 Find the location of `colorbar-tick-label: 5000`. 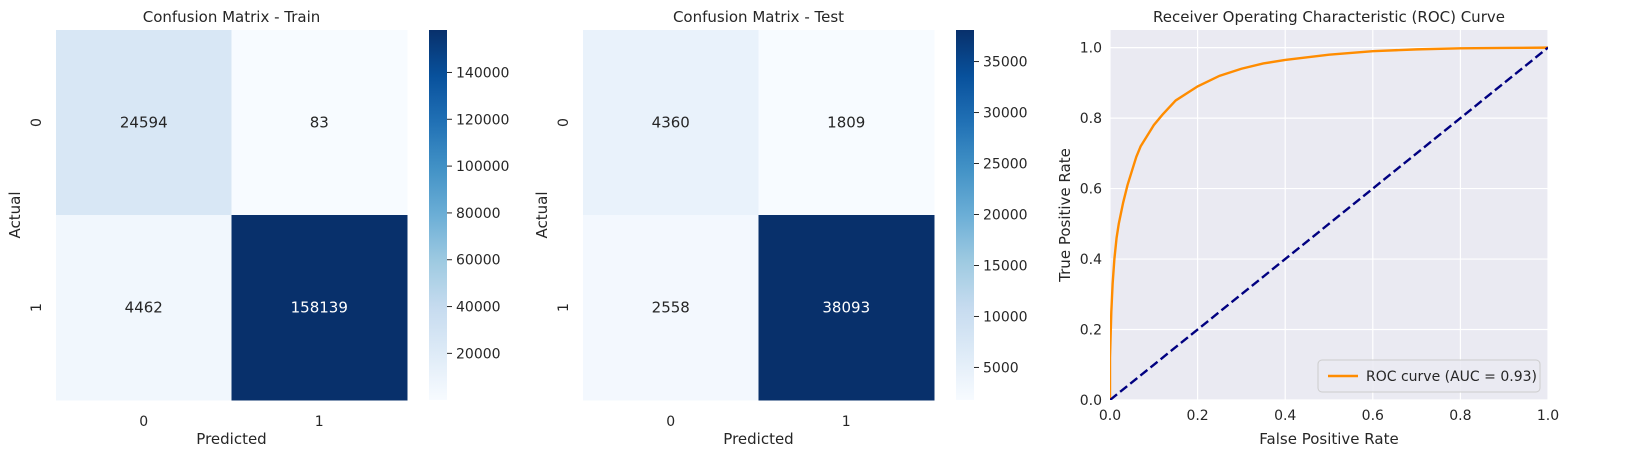

colorbar-tick-label: 5000 is located at coordinates (1001, 368).